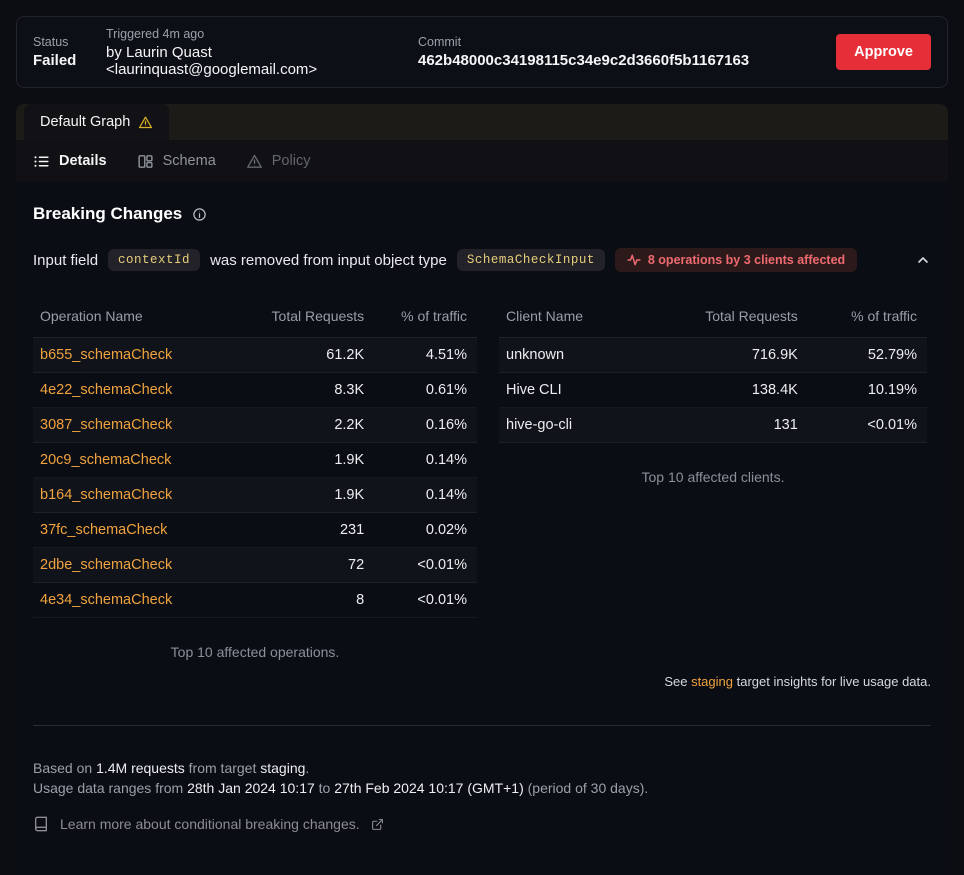 The height and width of the screenshot is (875, 964). Describe the element at coordinates (255, 652) in the screenshot. I see `operations-table-caption: Top 10 affected operations.` at that location.